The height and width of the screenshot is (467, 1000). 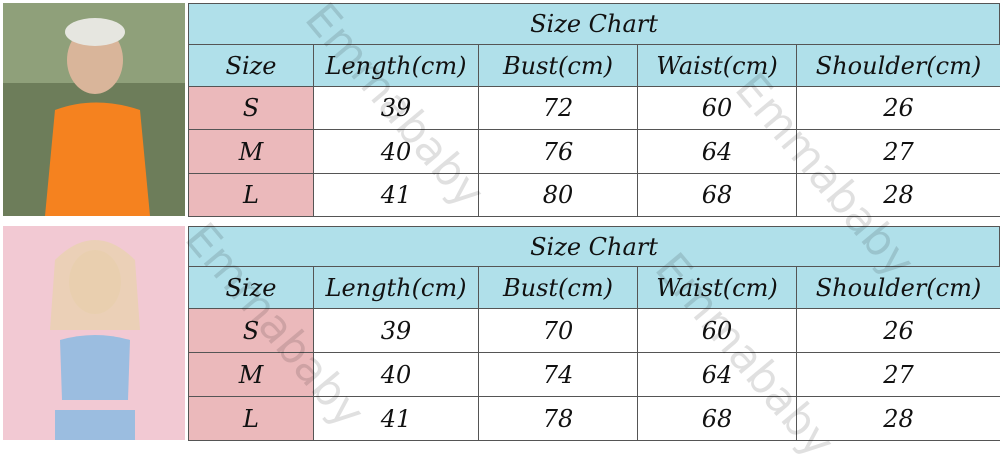 I want to click on orange-top, so click(x=97, y=159).